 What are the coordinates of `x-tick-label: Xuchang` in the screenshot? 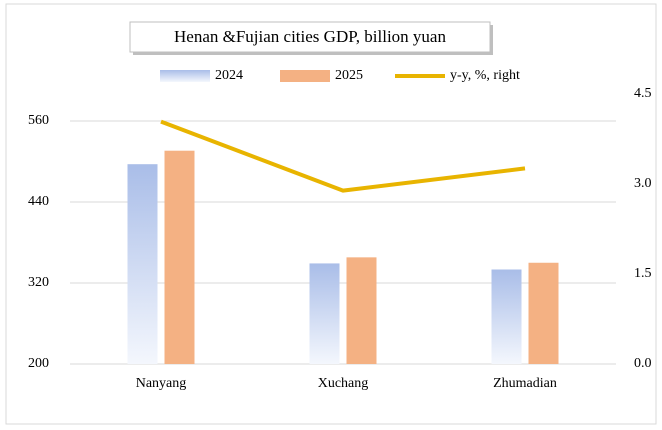 It's located at (343, 383).